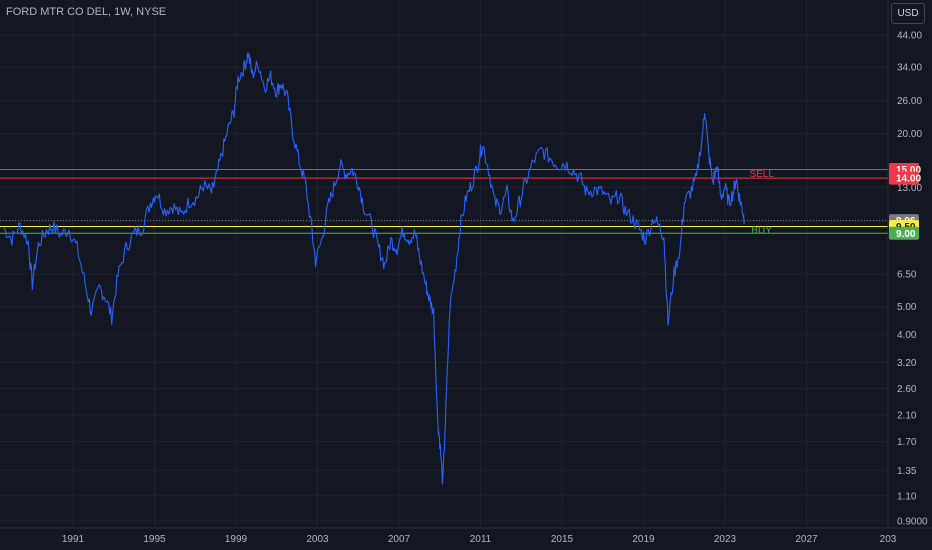 This screenshot has height=550, width=932. What do you see at coordinates (909, 134) in the screenshot?
I see `y-tick-label: 20.00` at bounding box center [909, 134].